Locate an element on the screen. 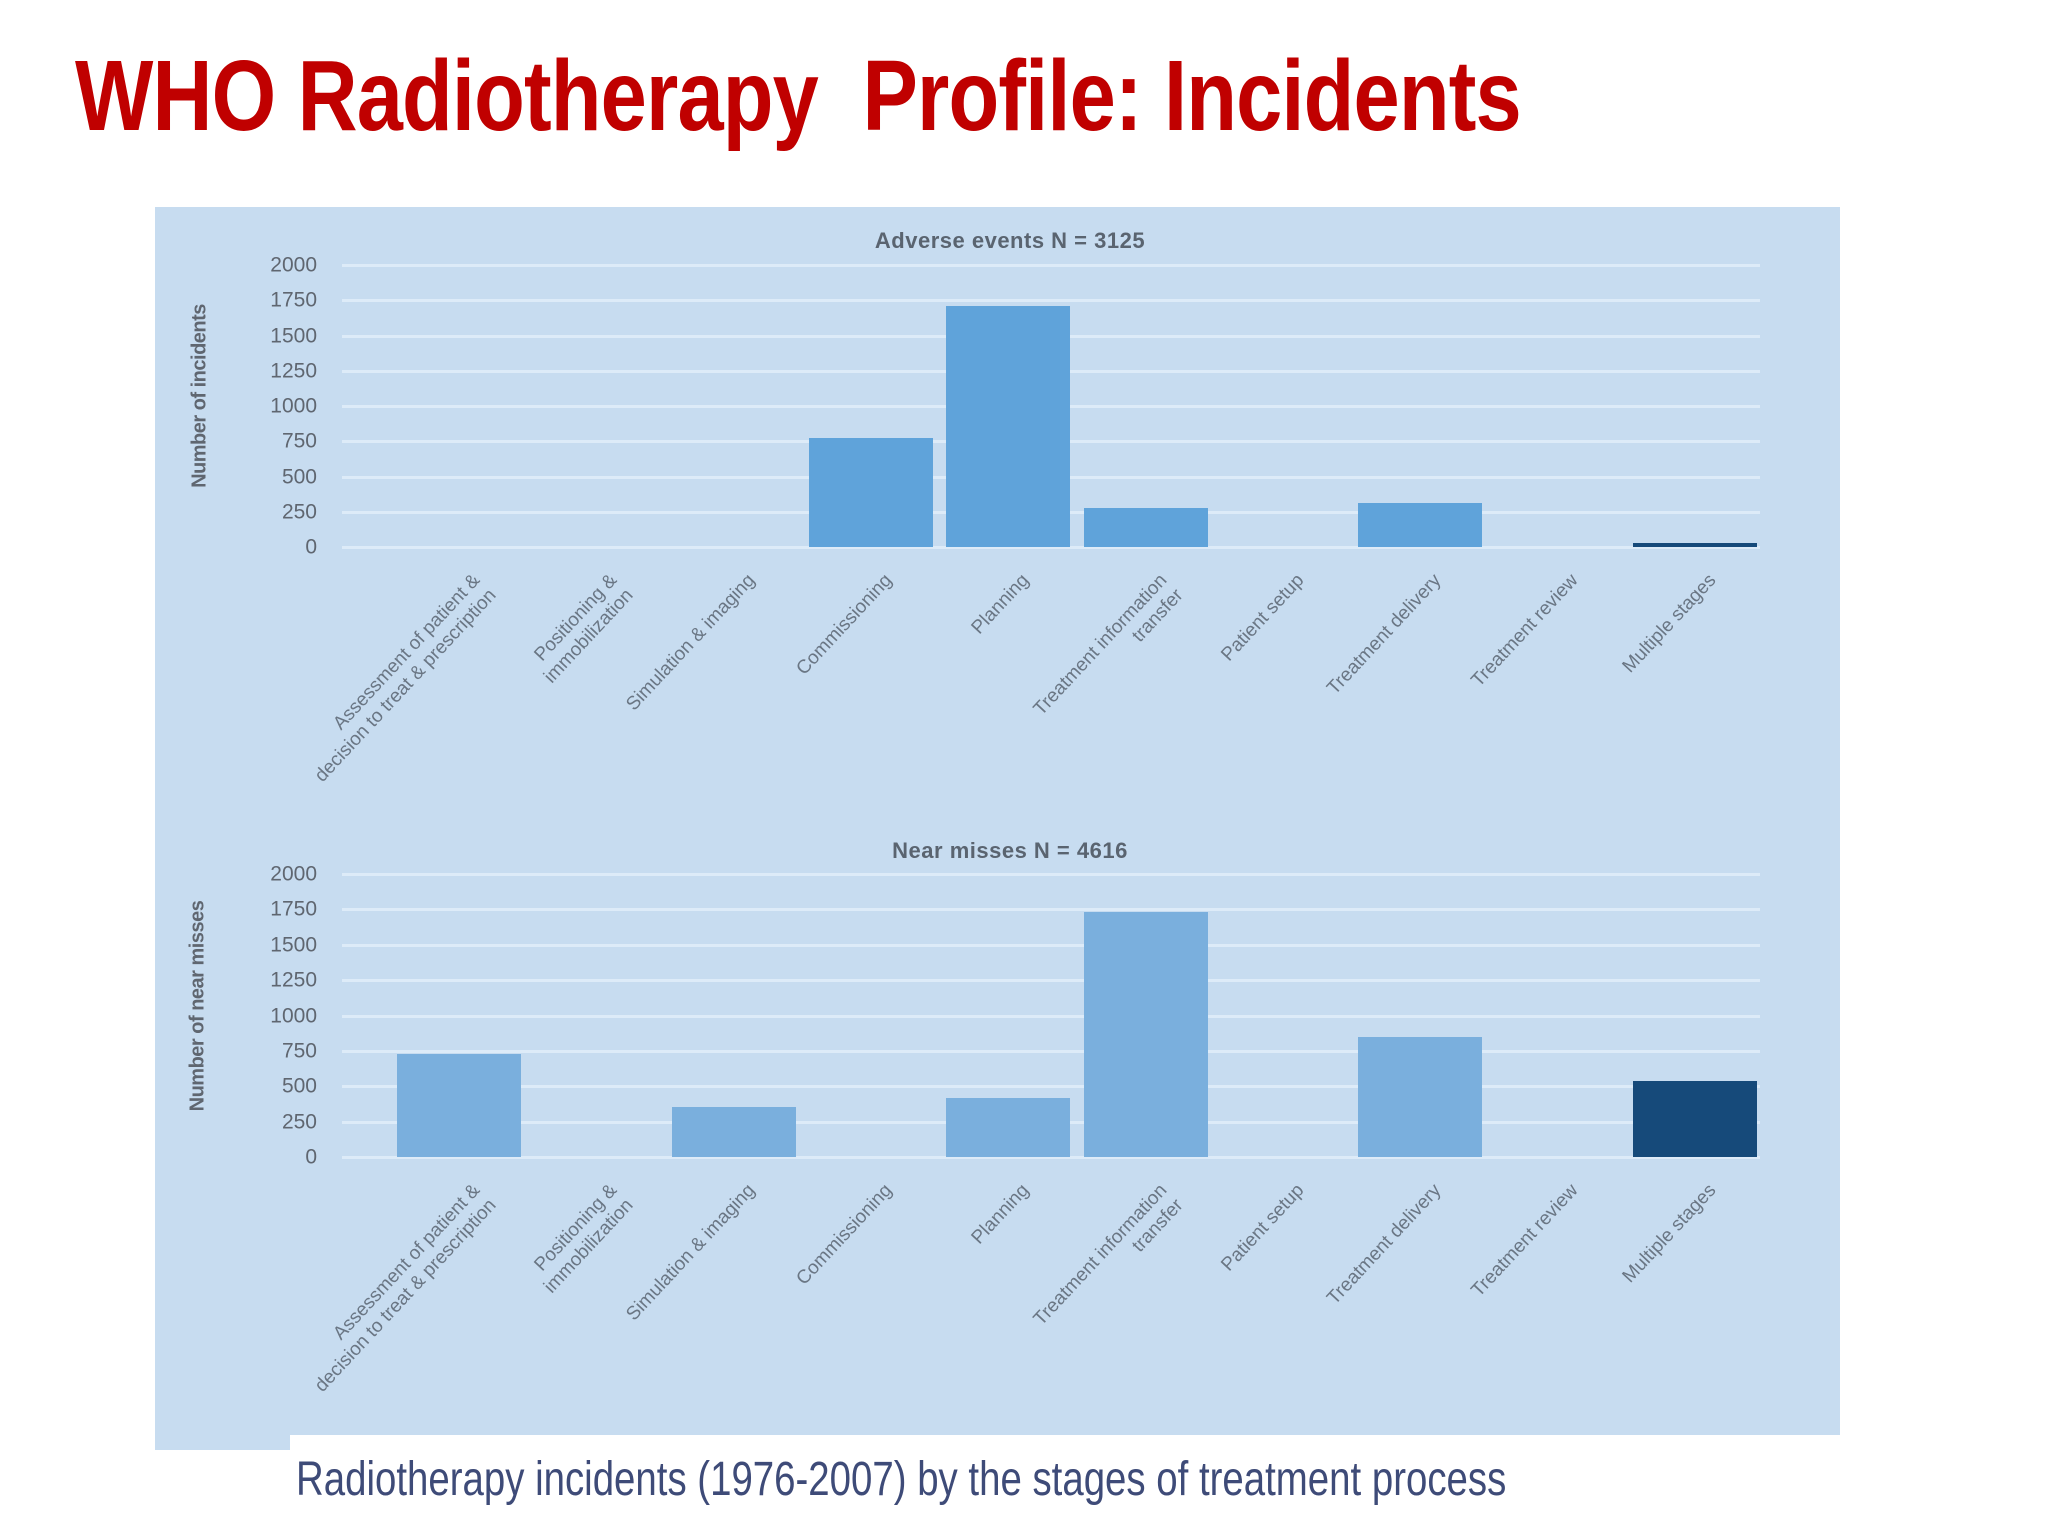 This screenshot has width=2048, height=1536. y-axis-title: Number of near misses is located at coordinates (197, 1005).